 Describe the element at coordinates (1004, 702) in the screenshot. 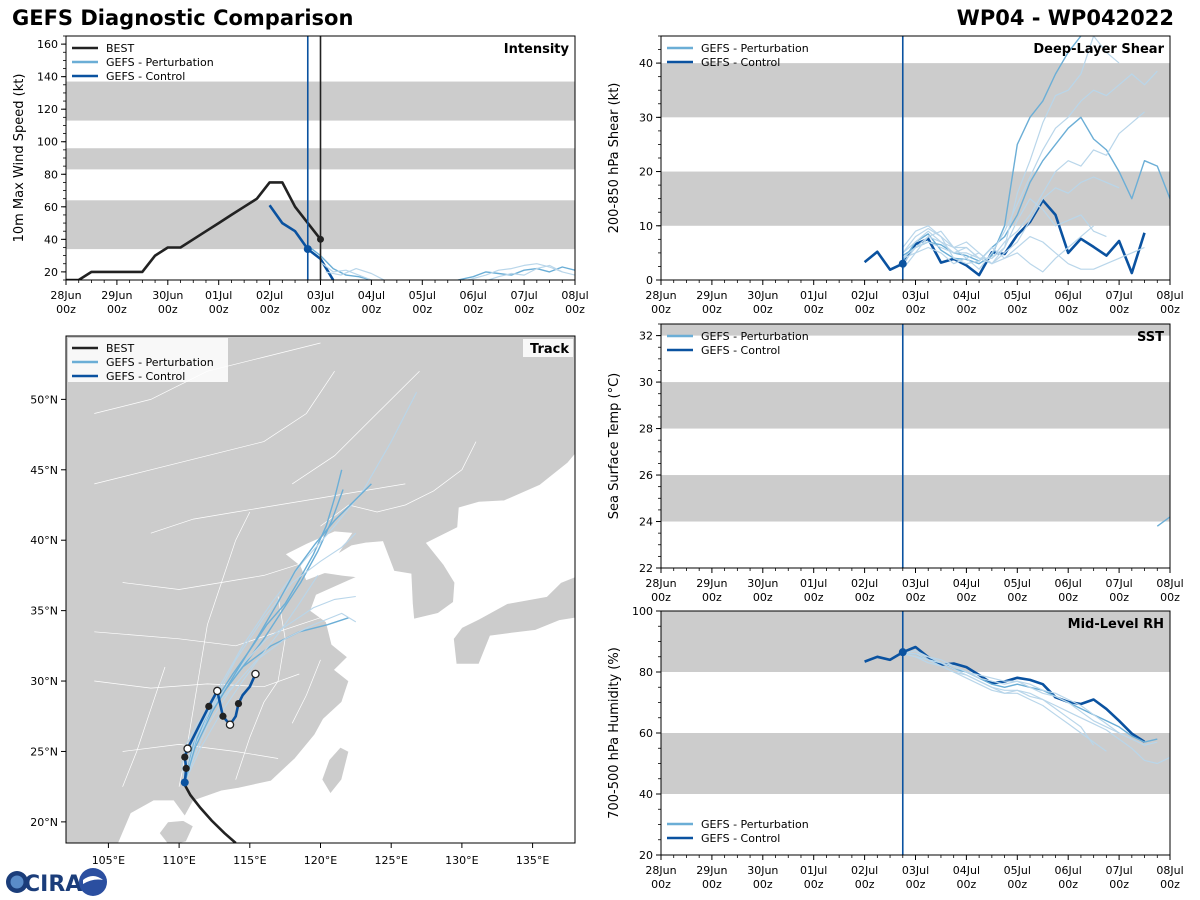

I see `rh-line-perturbation_light` at that location.